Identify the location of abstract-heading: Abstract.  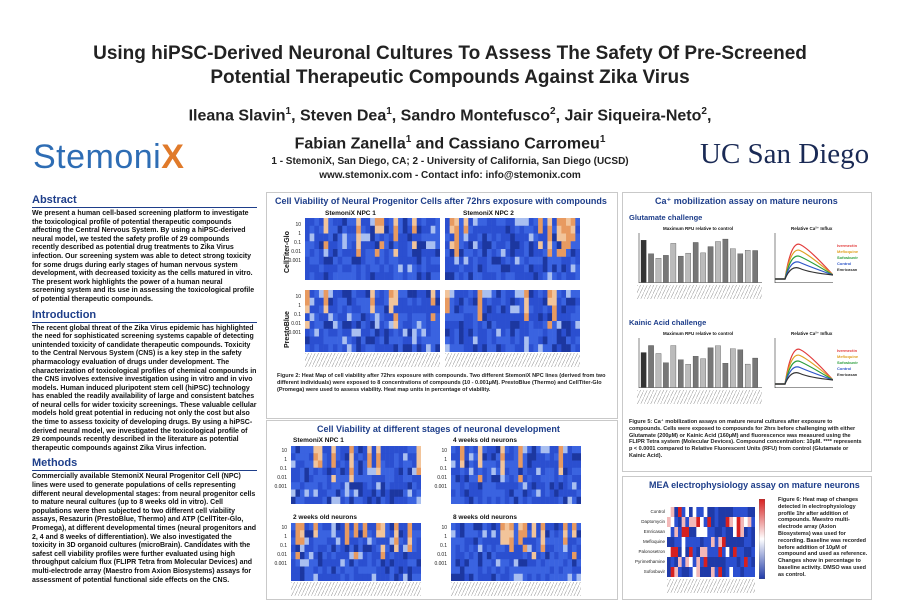
(54, 200).